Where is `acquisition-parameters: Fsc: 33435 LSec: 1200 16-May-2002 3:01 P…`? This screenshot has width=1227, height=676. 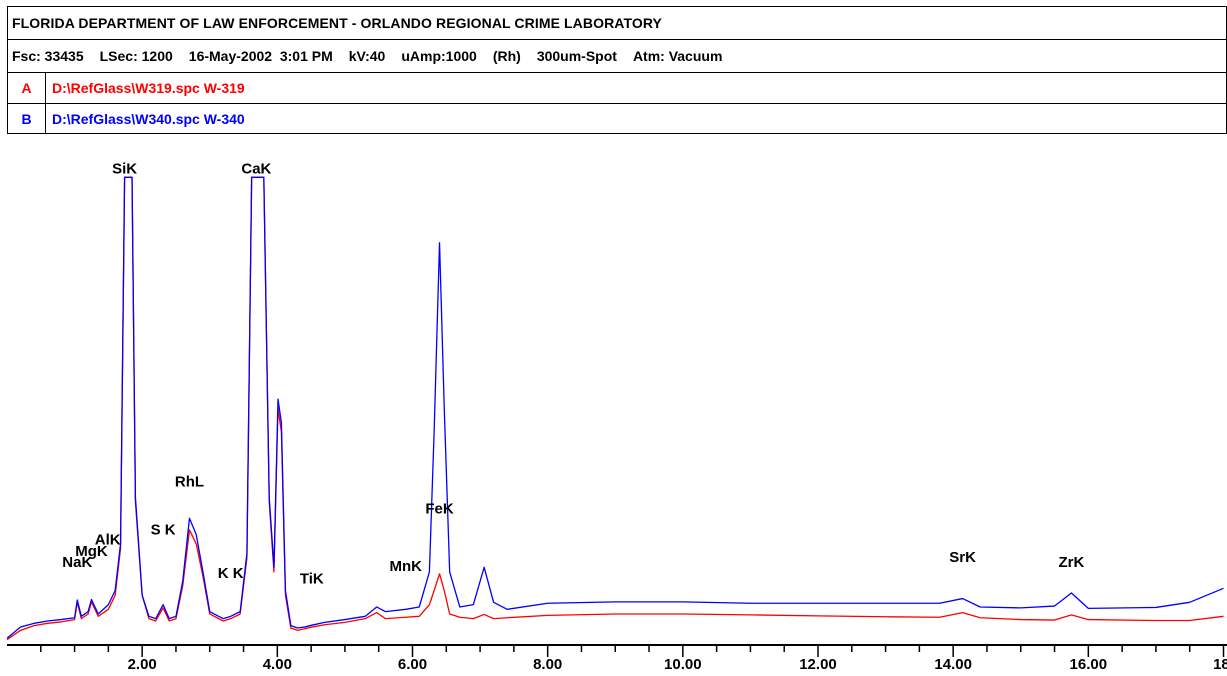 acquisition-parameters: Fsc: 33435 LSec: 1200 16-May-2002 3:01 P… is located at coordinates (617, 55).